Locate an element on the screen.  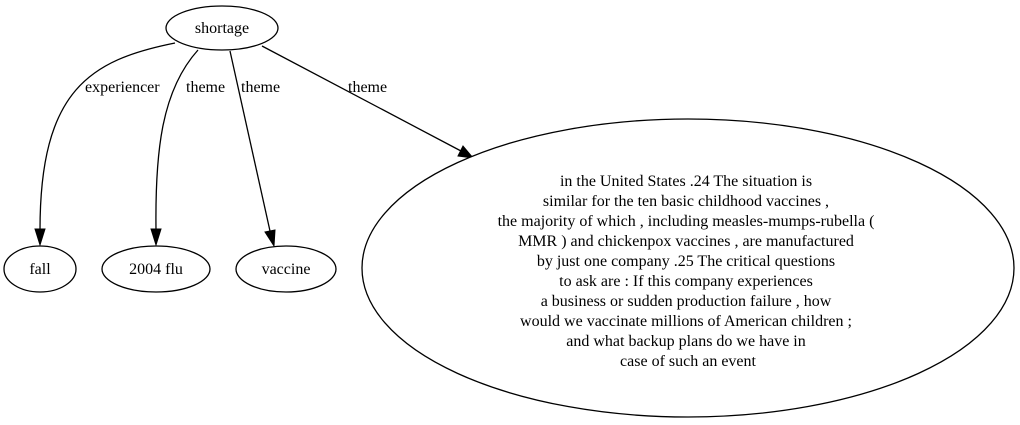
node-label-fall: fall is located at coordinates (40, 269).